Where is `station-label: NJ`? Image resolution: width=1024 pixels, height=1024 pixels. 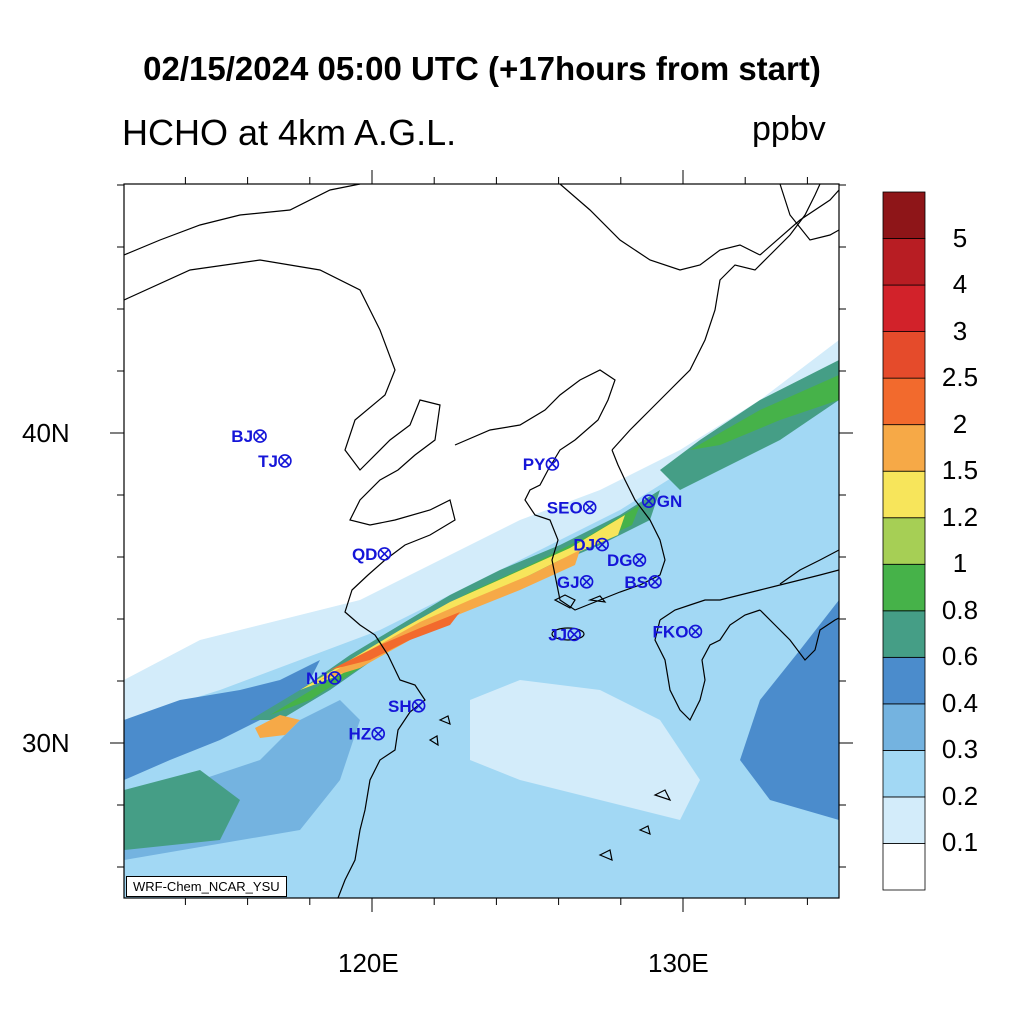 station-label: NJ is located at coordinates (317, 678).